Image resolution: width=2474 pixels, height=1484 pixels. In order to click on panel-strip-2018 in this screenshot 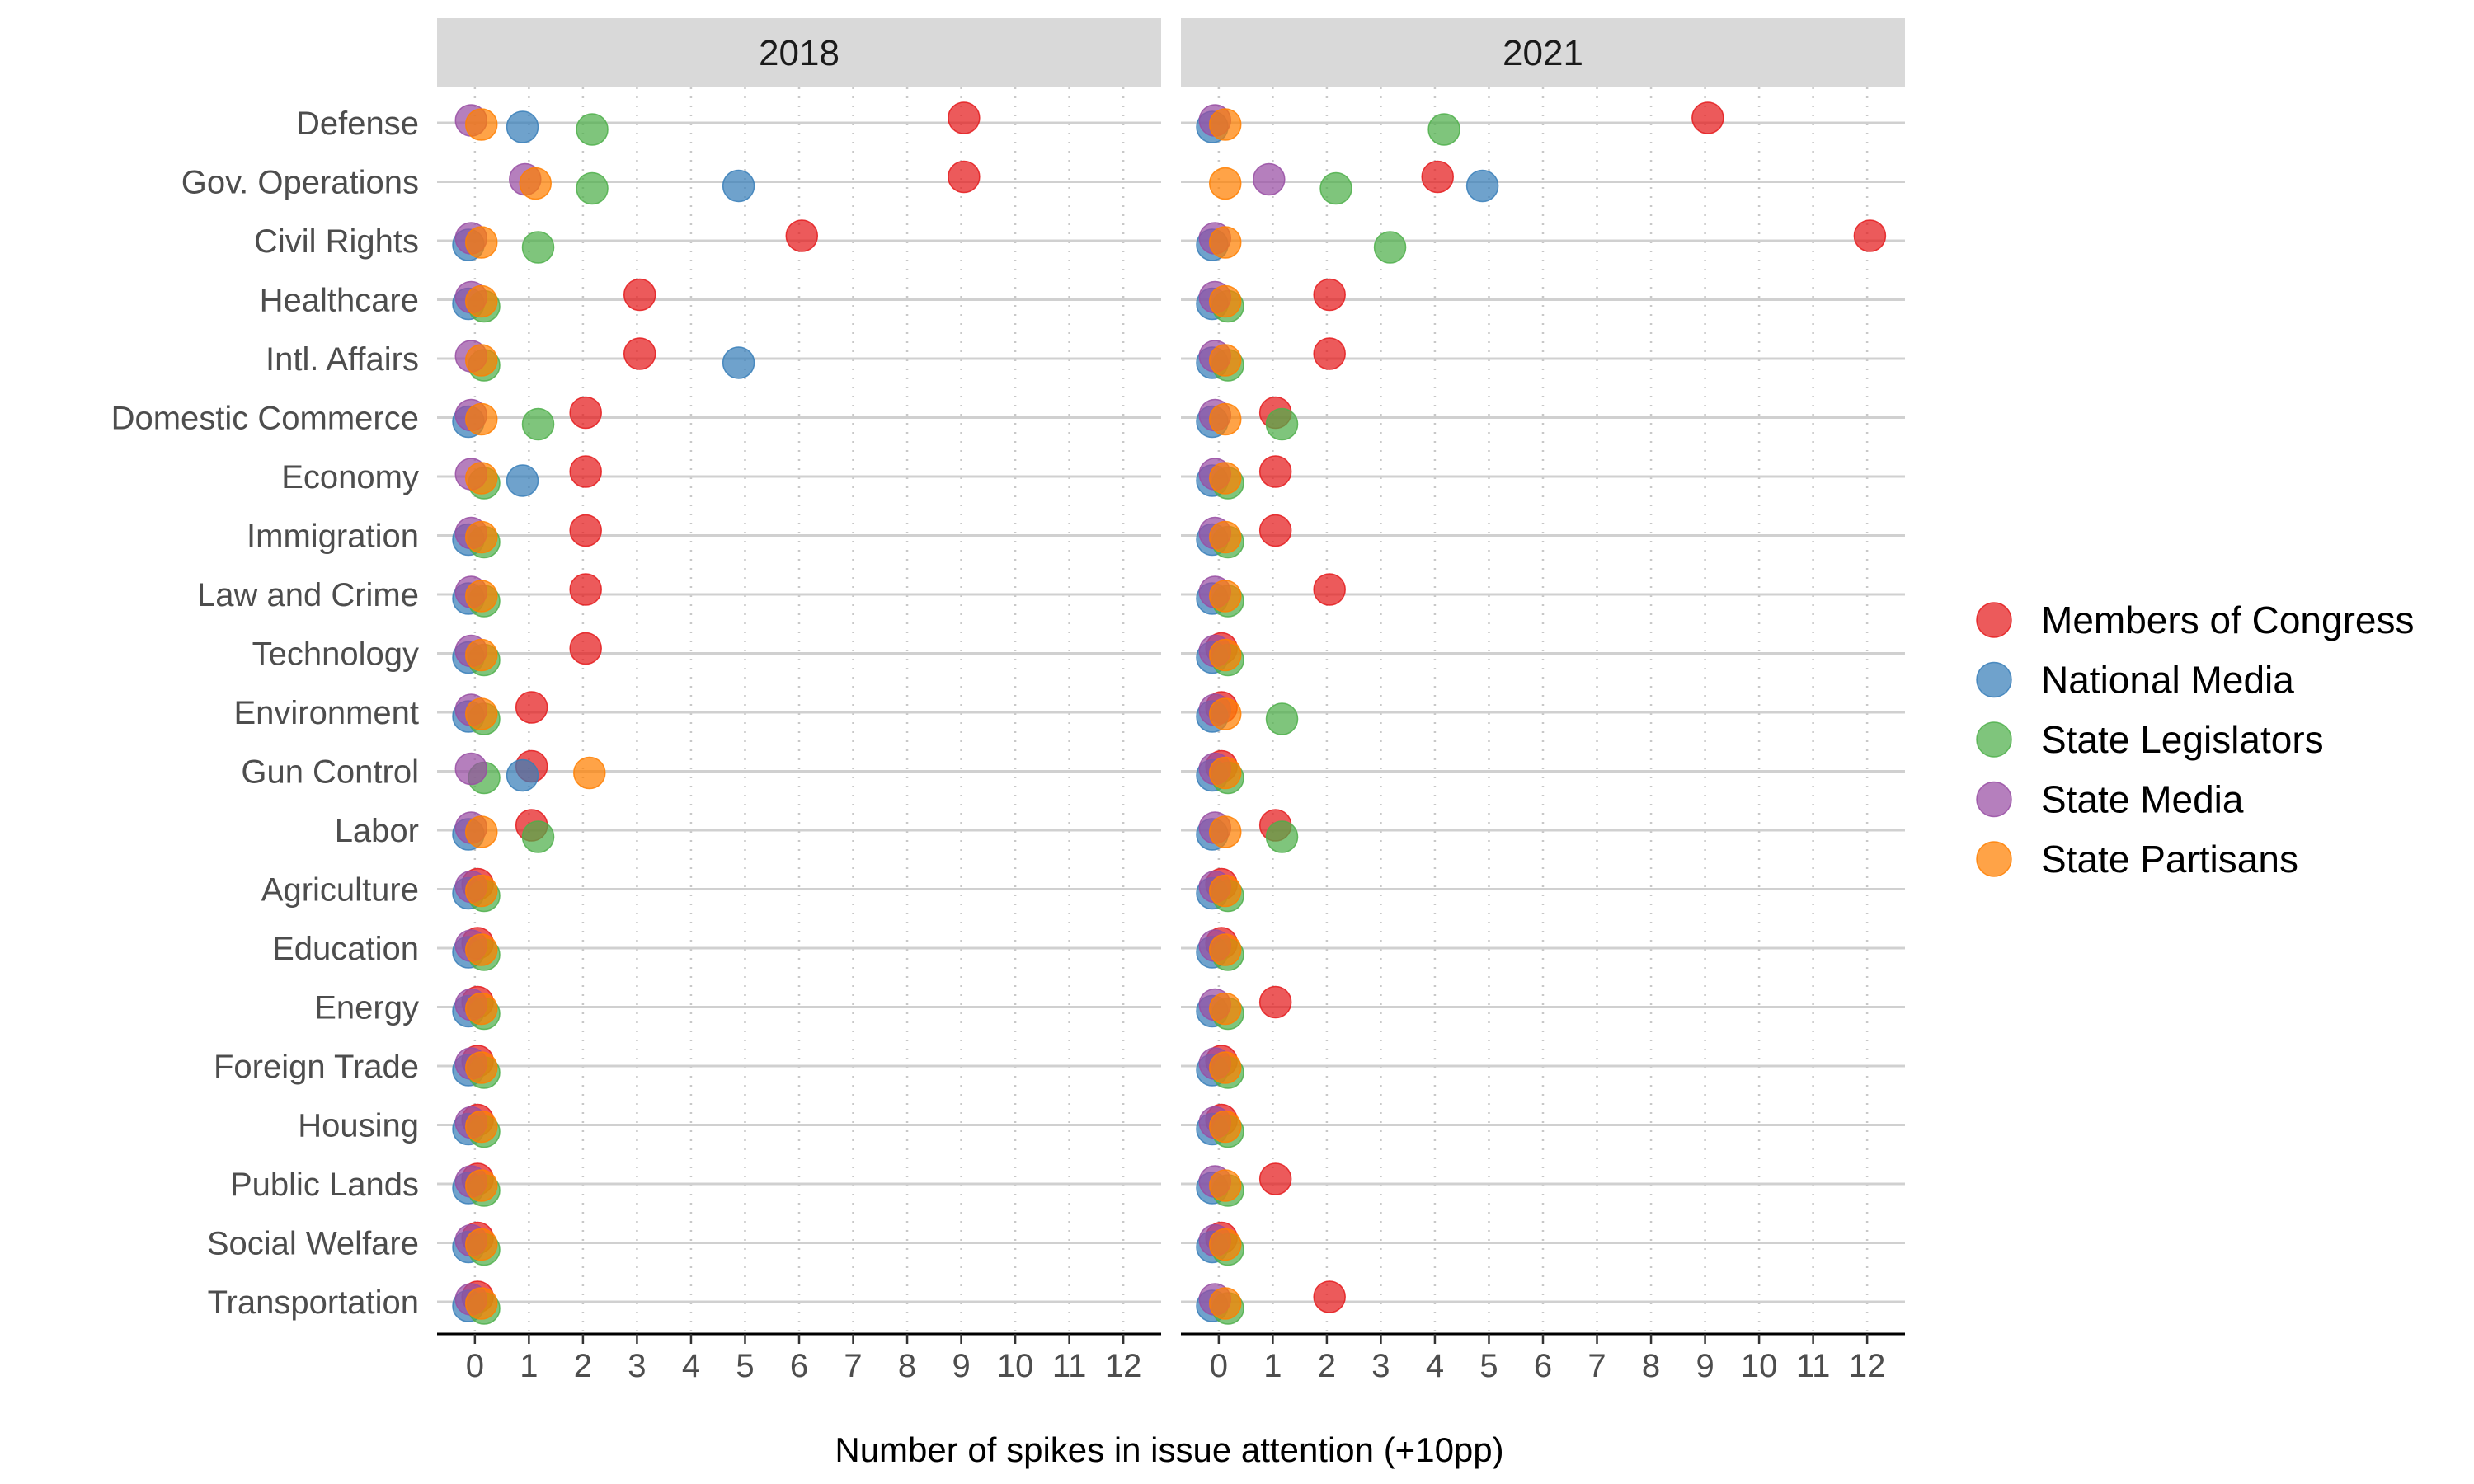, I will do `click(799, 52)`.